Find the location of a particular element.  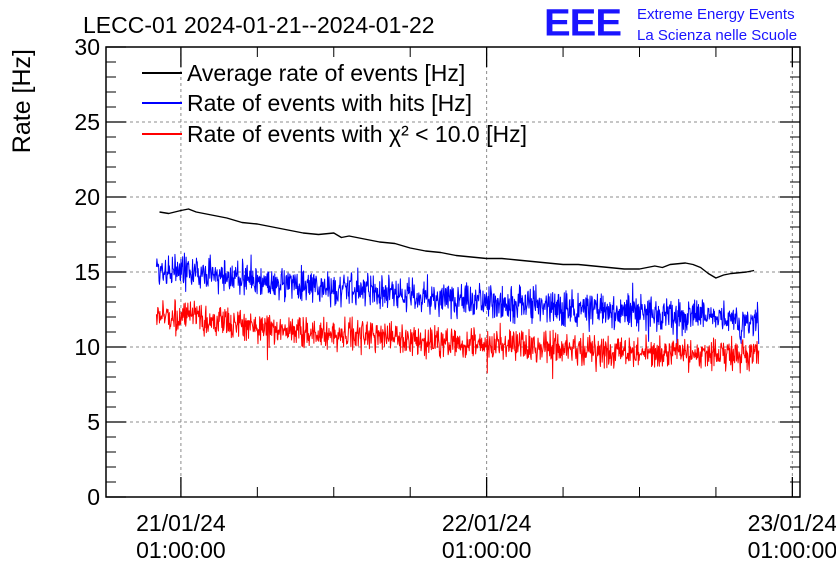

legend-label-2: Rate of events with χ² < 10.0 [Hz] is located at coordinates (357, 134).